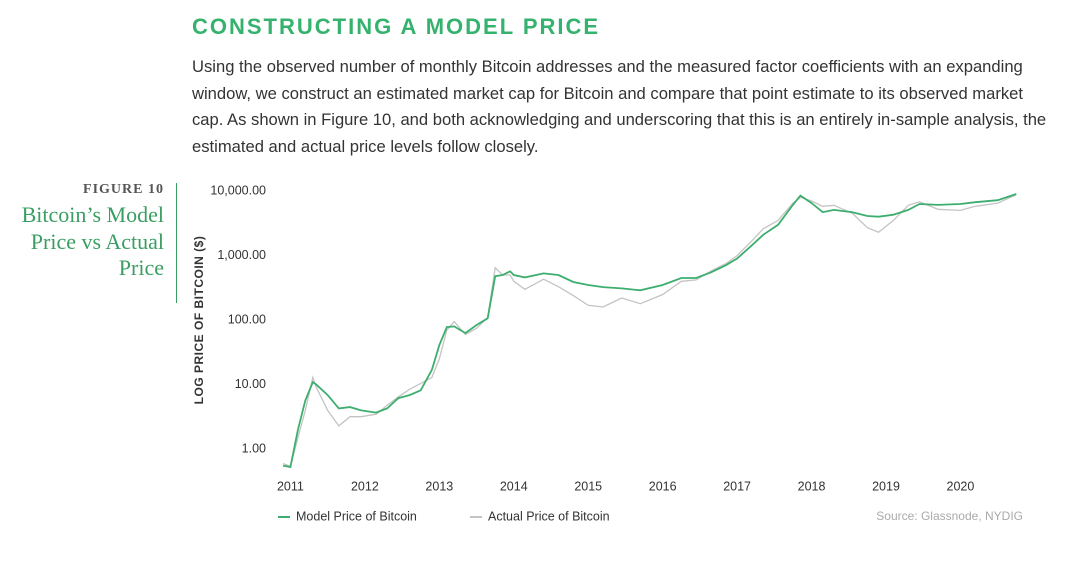 The height and width of the screenshot is (582, 1083). Describe the element at coordinates (238, 190) in the screenshot. I see `y-tick-label: 10,000.00` at that location.